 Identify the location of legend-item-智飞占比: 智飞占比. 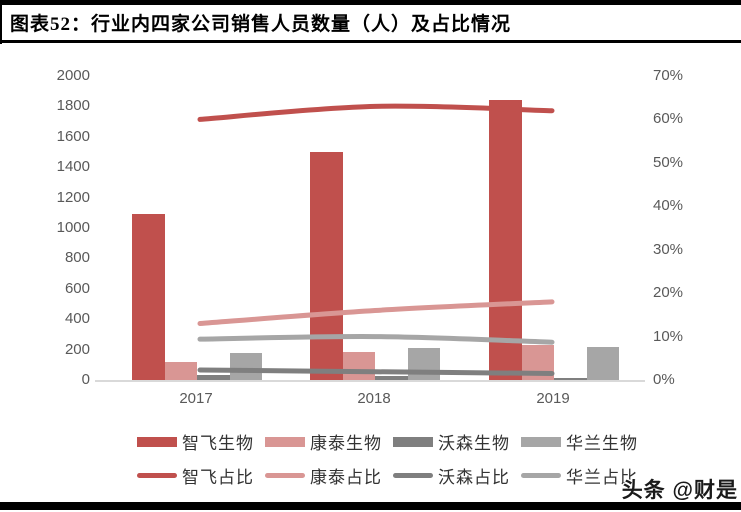
(195, 475).